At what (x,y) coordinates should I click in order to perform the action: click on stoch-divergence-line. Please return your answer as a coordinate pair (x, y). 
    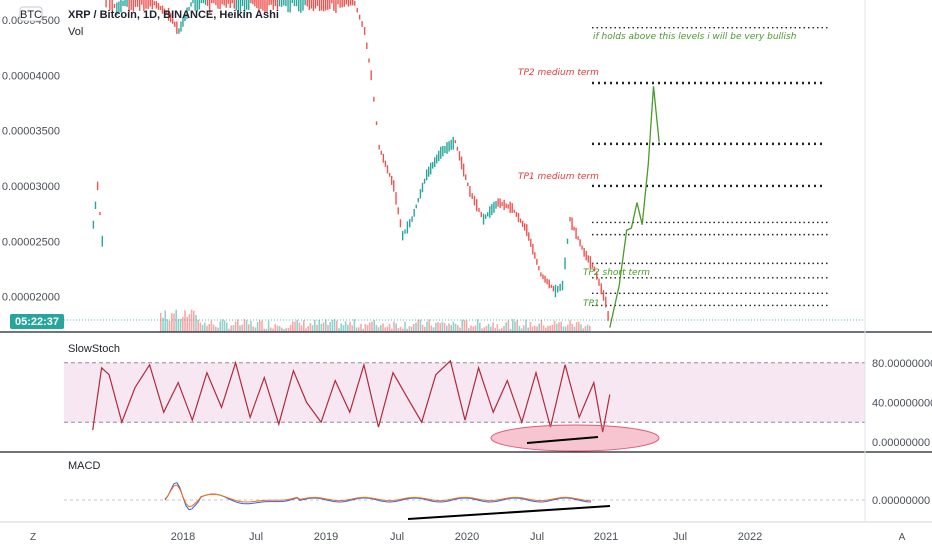
    Looking at the image, I should click on (562, 440).